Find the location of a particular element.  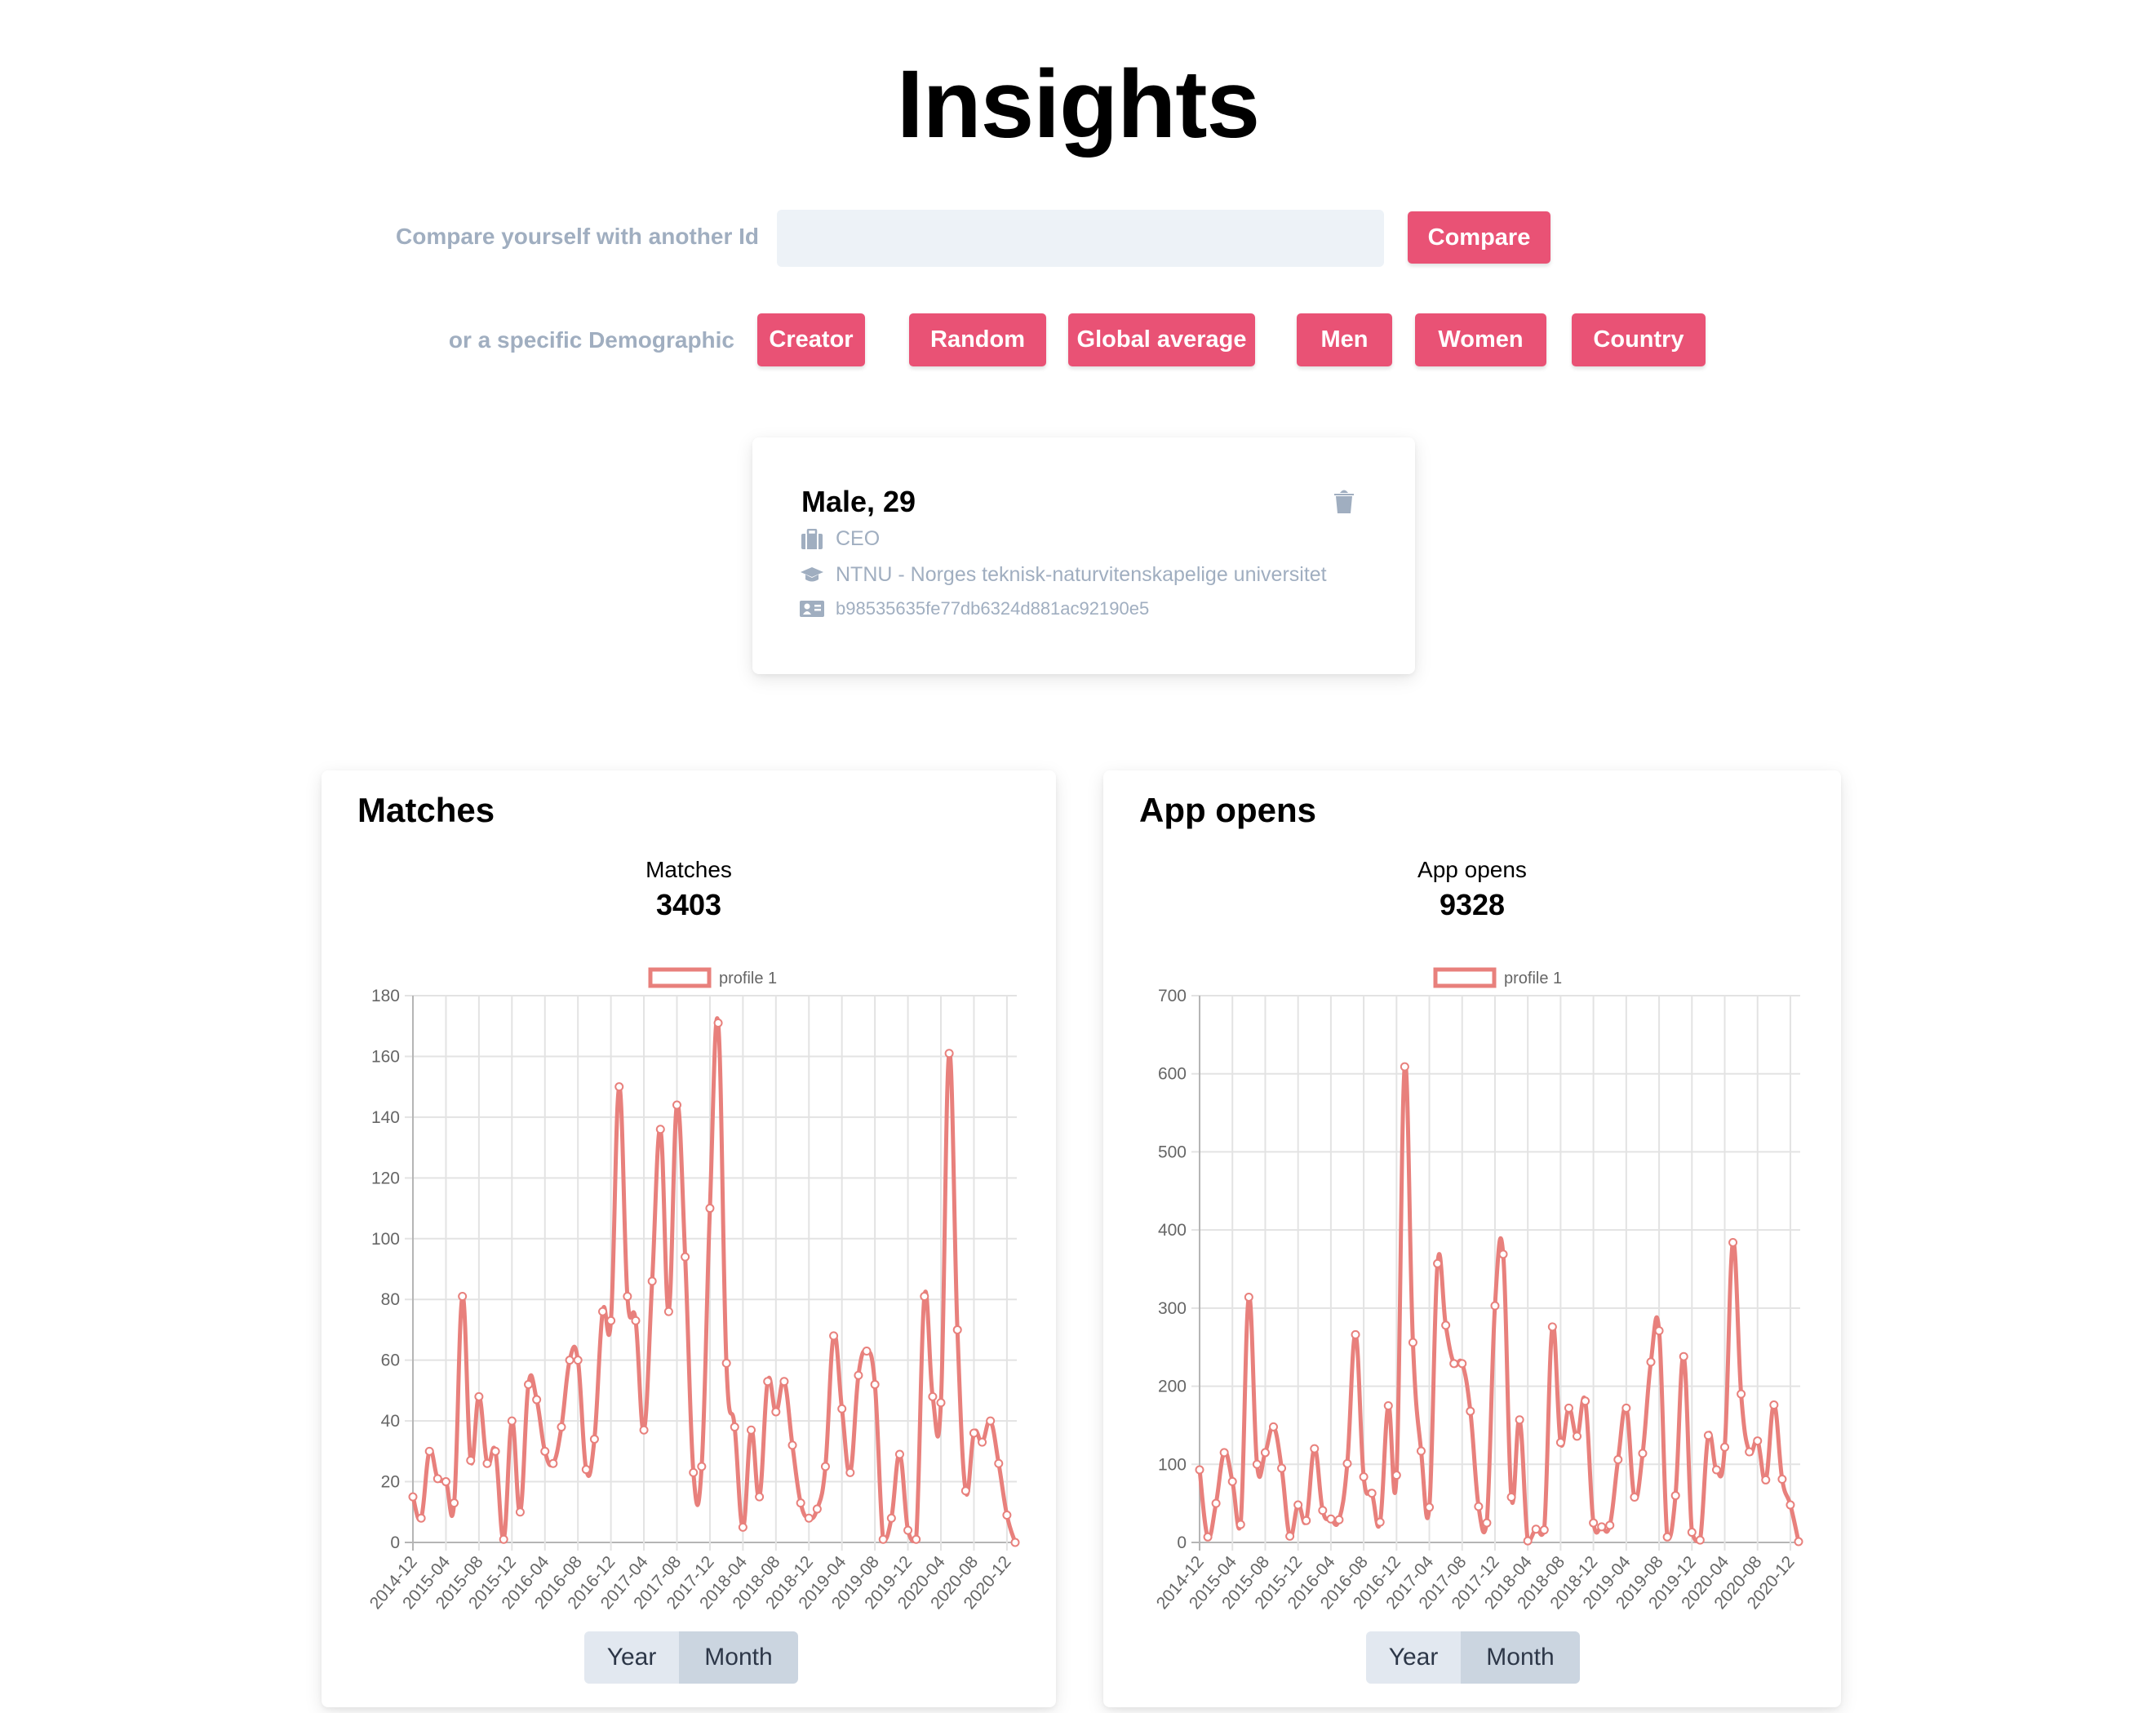

month-toggle-button: Month is located at coordinates (738, 1657).